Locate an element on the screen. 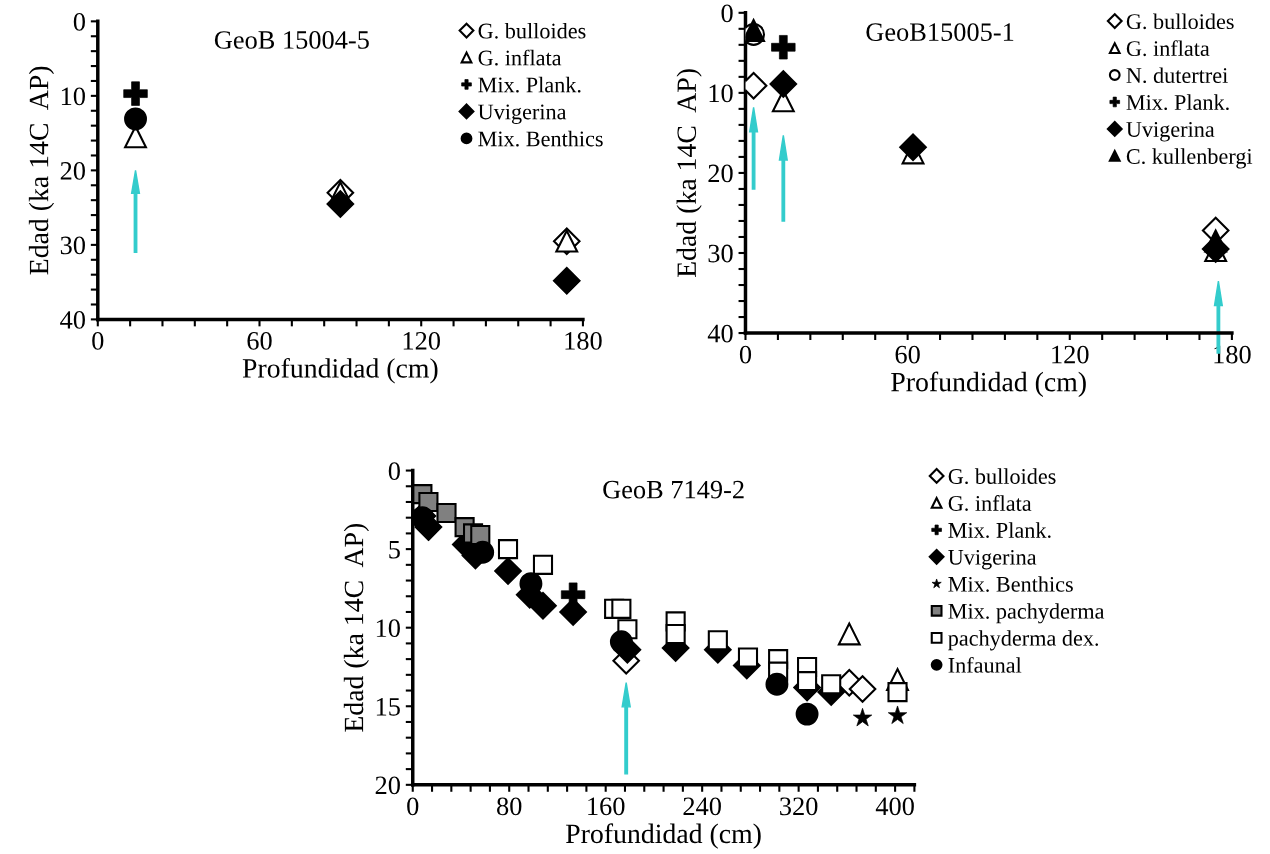  chart-title: GeoB 7149-2 is located at coordinates (673, 489).